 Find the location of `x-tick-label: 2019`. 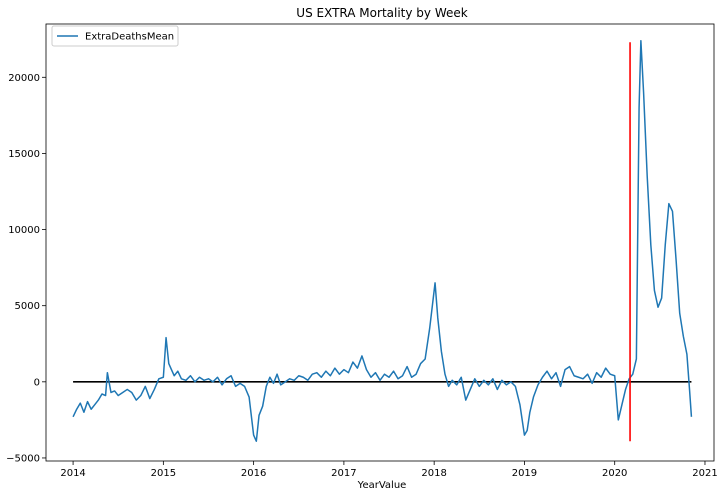

x-tick-label: 2019 is located at coordinates (524, 473).